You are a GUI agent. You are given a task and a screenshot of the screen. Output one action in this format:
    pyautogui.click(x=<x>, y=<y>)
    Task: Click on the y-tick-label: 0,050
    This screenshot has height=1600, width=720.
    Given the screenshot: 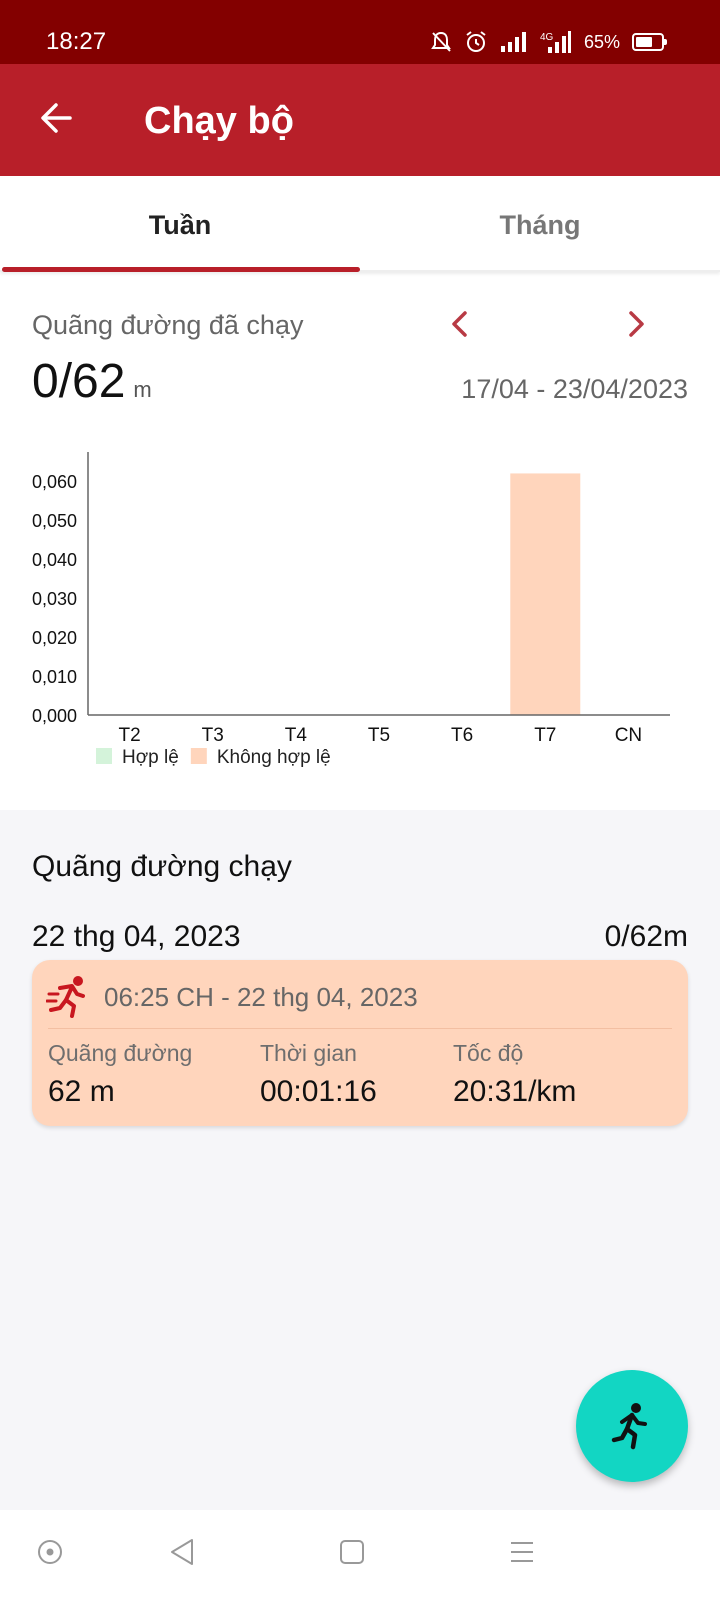 What is the action you would take?
    pyautogui.click(x=54, y=521)
    